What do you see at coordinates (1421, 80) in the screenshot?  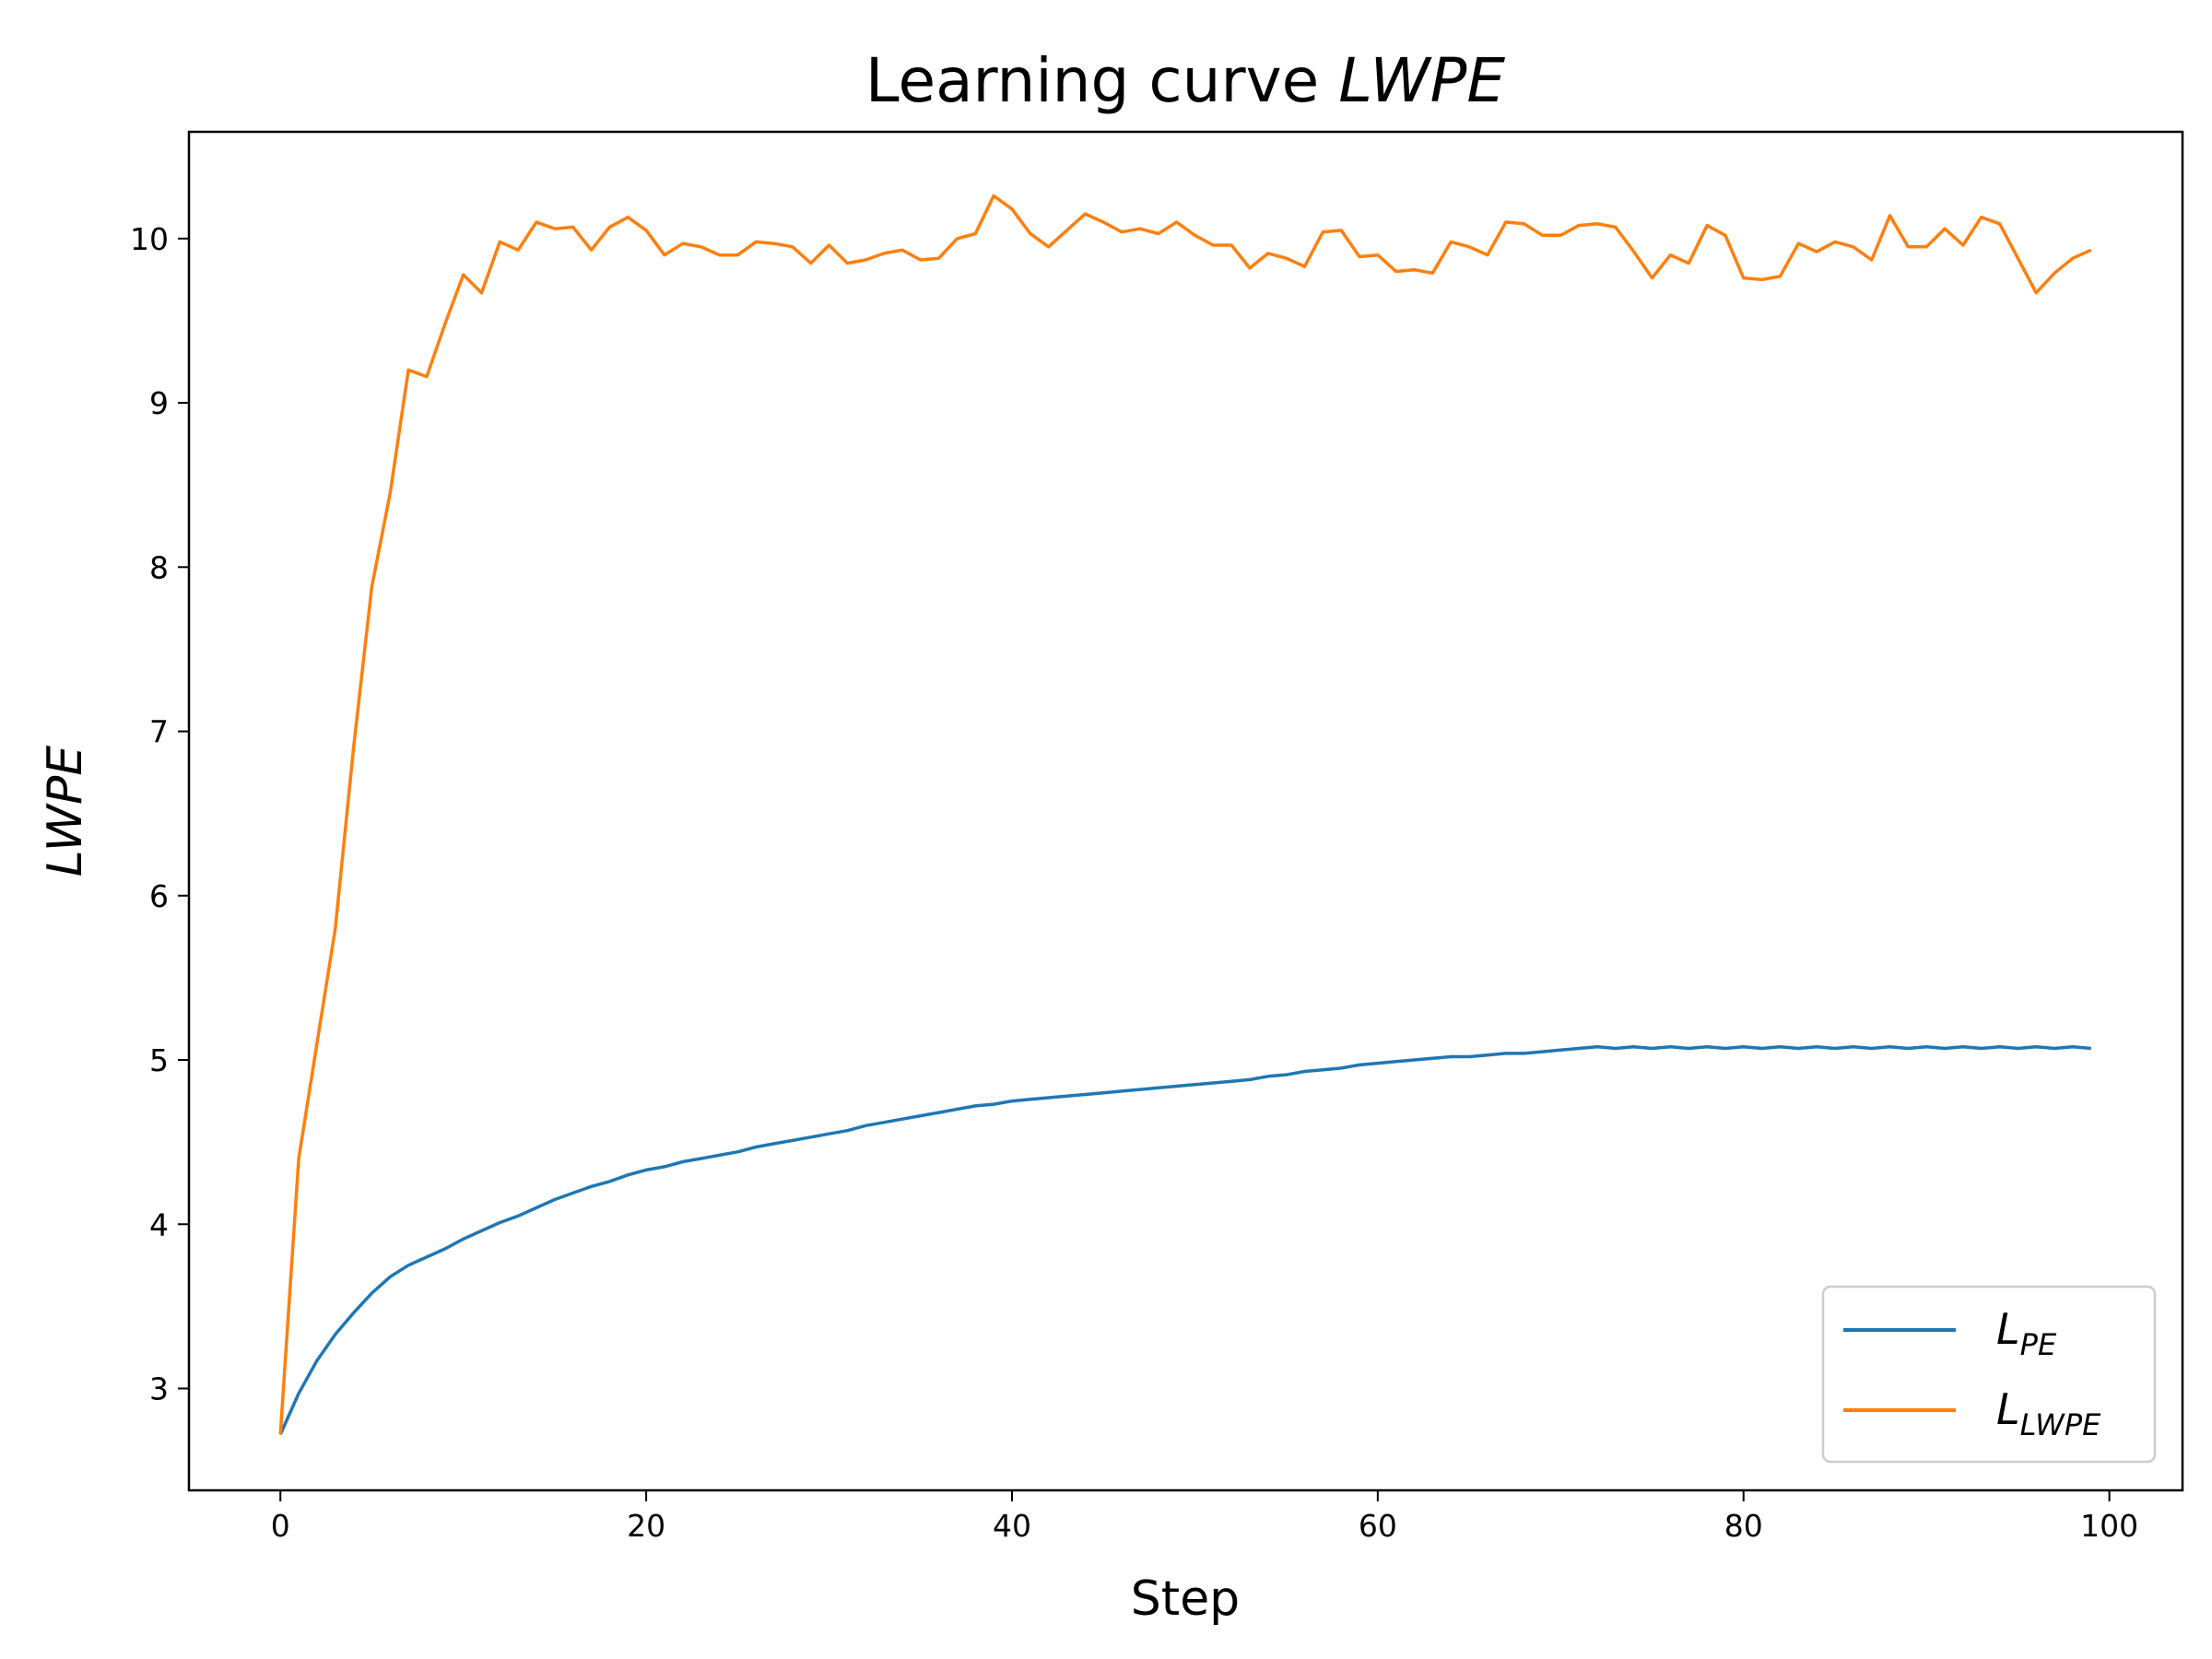 I see `chart-title-italic: LWPE` at bounding box center [1421, 80].